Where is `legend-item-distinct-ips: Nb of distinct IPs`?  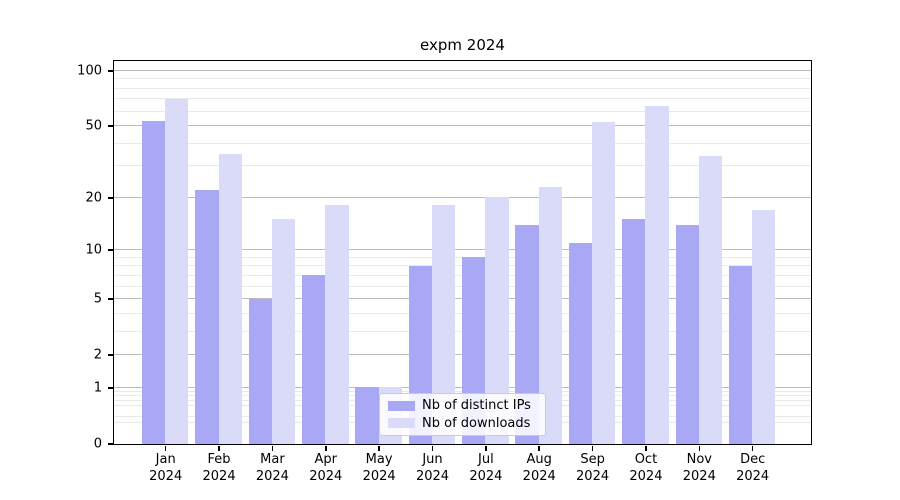
legend-item-distinct-ips: Nb of distinct IPs is located at coordinates (462, 405).